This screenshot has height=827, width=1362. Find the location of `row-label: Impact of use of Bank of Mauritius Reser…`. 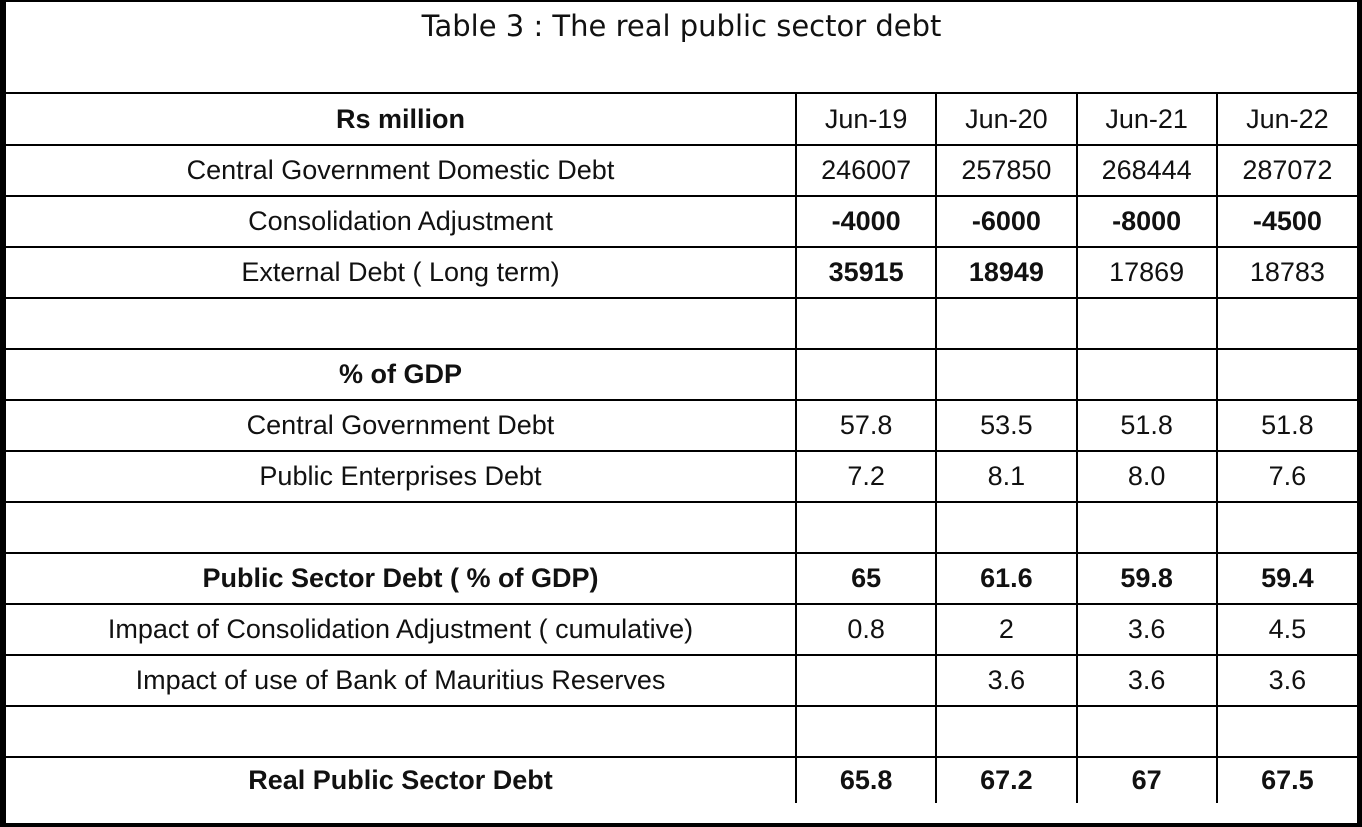

row-label: Impact of use of Bank of Mauritius Reser… is located at coordinates (401, 680).